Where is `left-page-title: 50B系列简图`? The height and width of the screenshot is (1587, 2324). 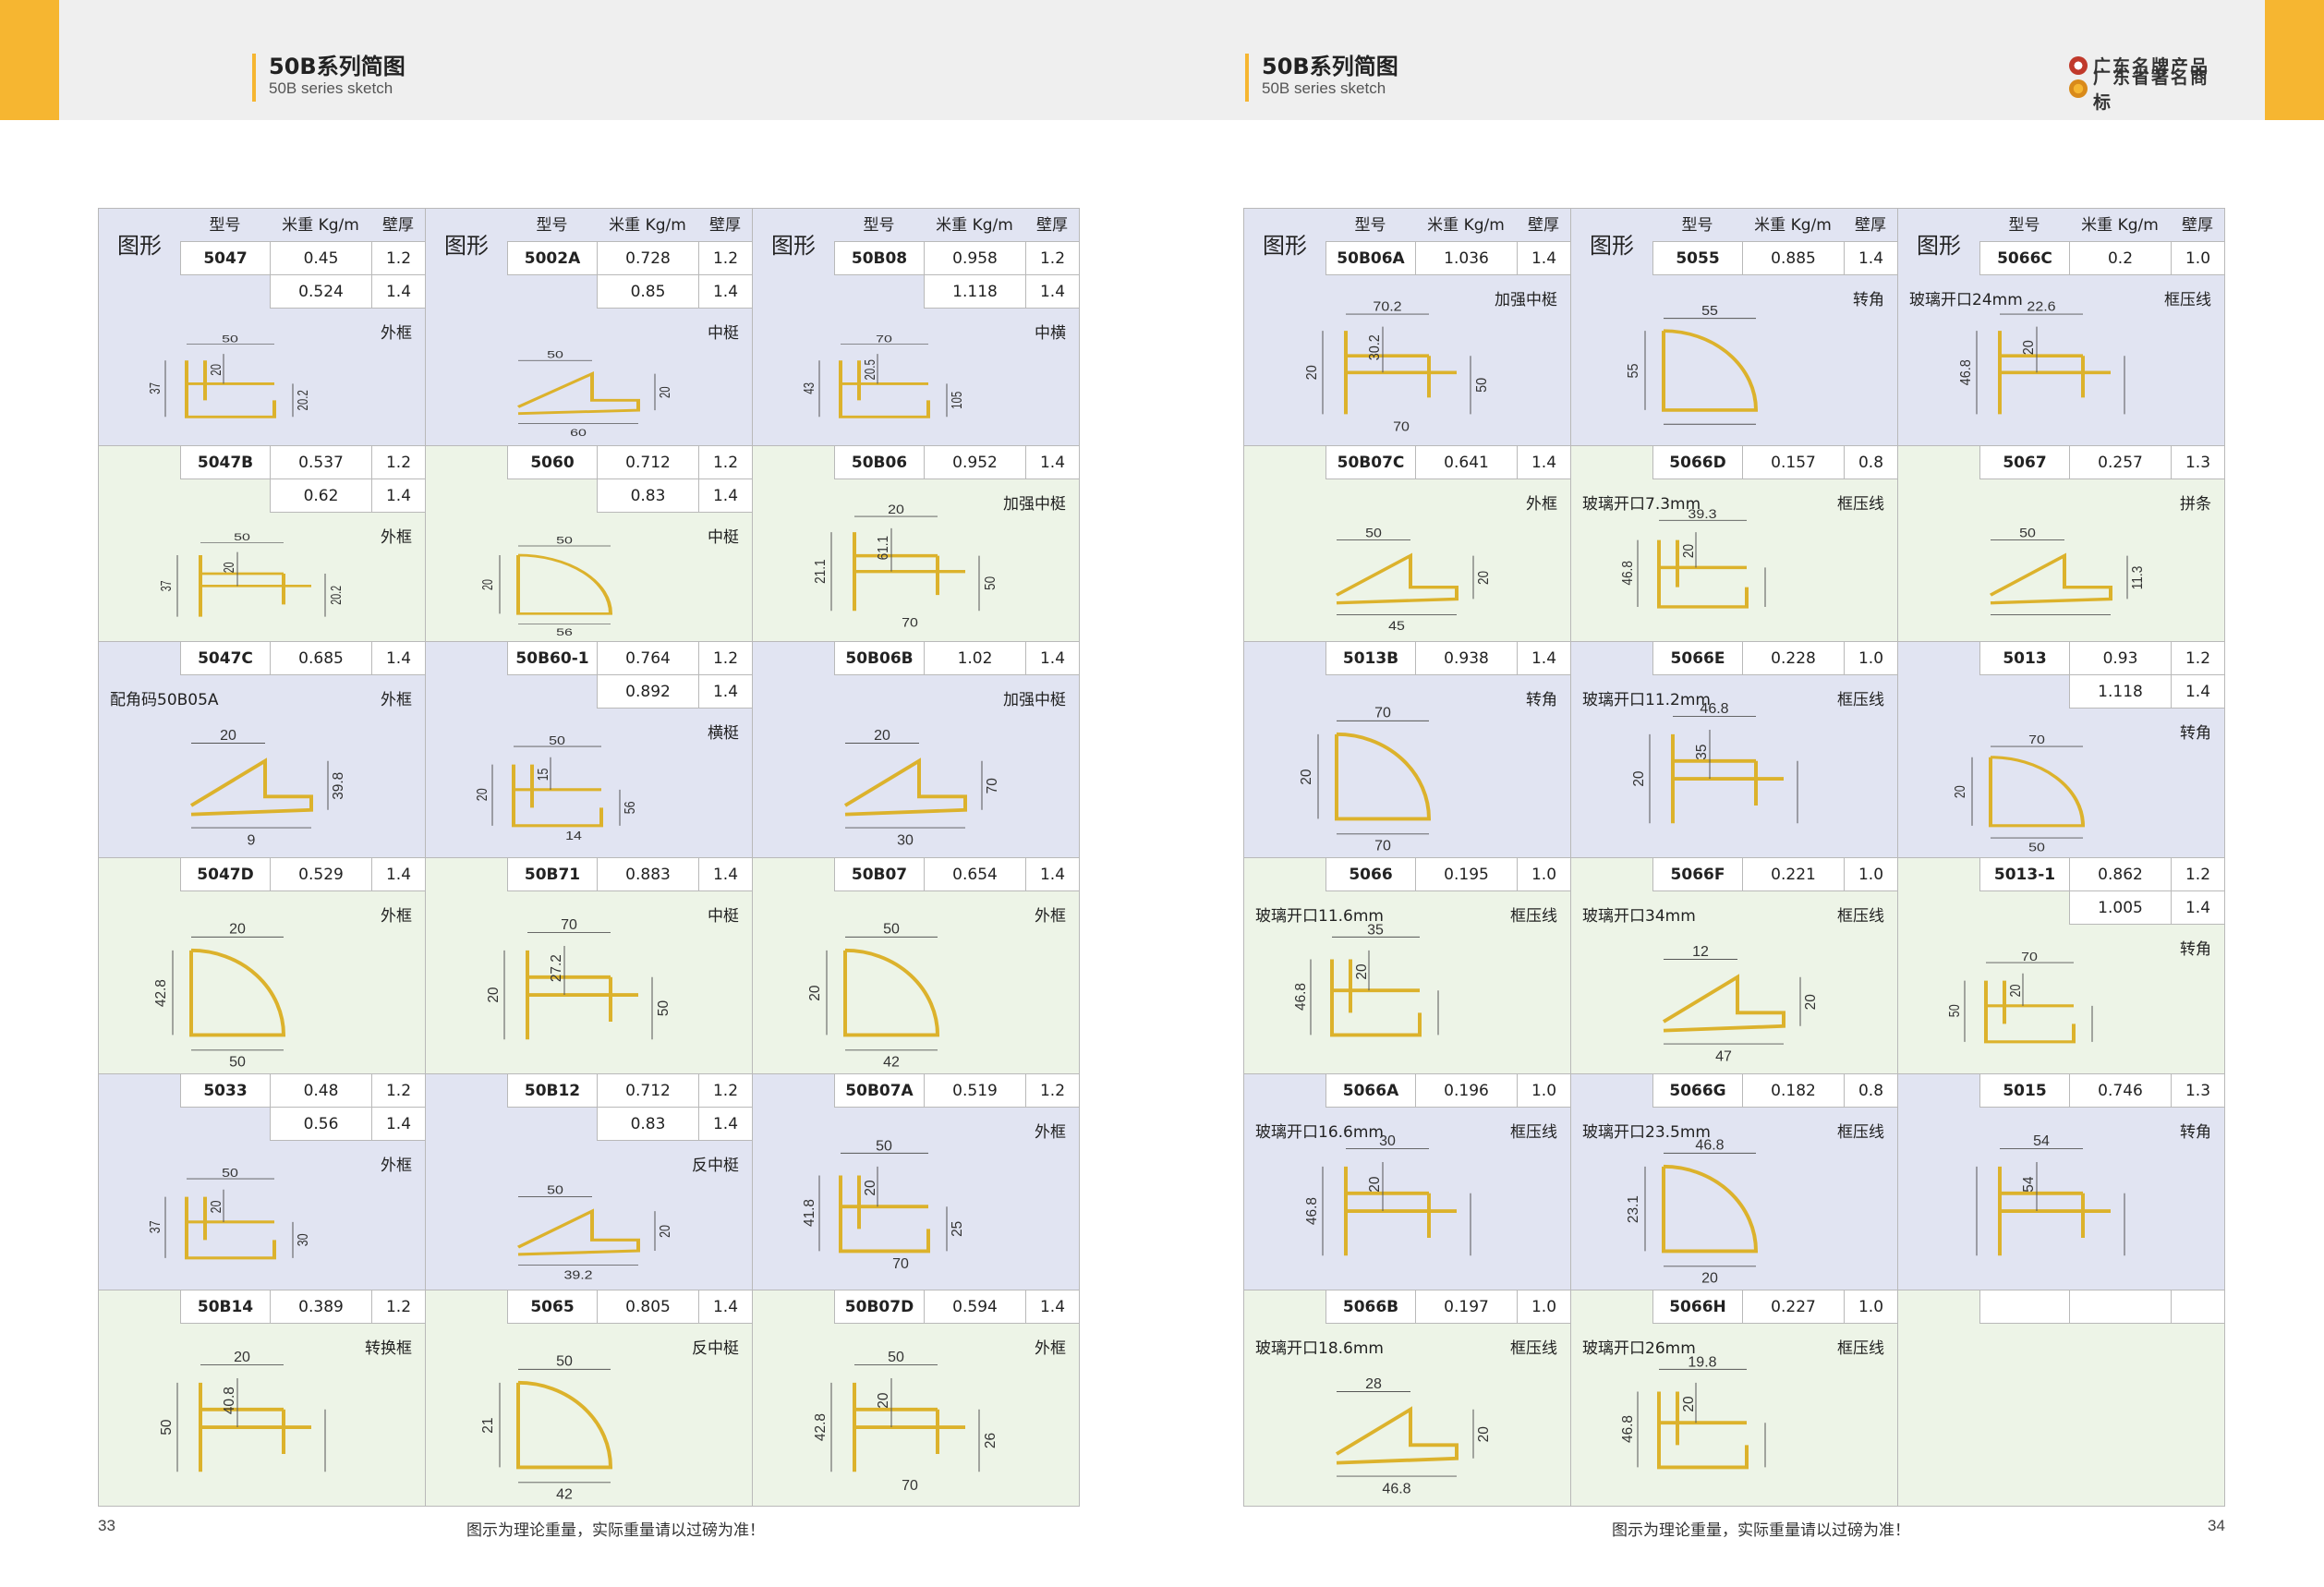
left-page-title: 50B系列简图 is located at coordinates (337, 66).